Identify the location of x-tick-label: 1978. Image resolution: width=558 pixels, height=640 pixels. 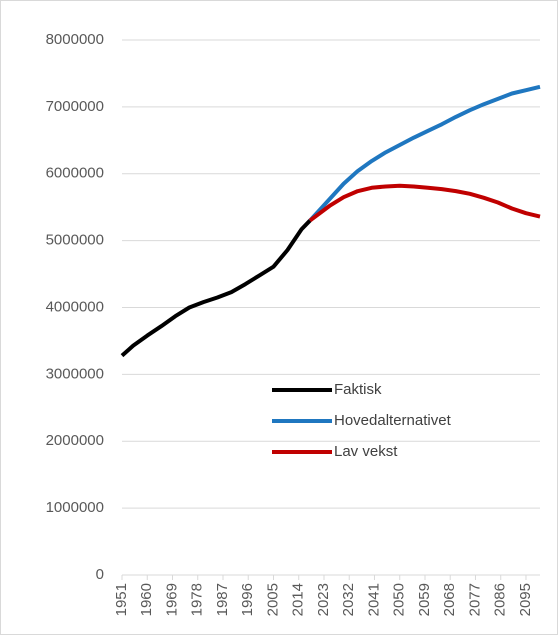
(197, 599).